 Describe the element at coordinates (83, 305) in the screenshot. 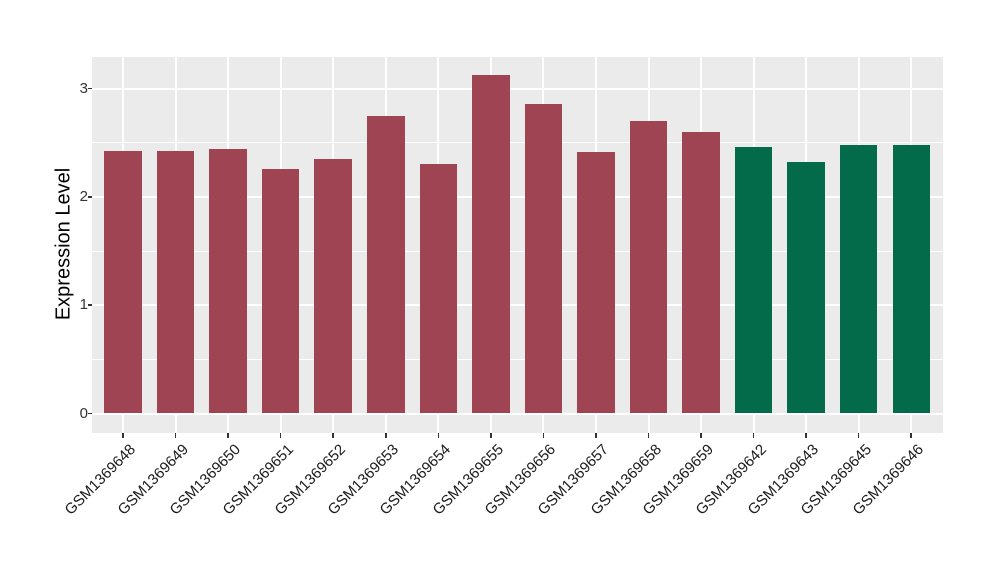

I see `y-tick-label: 1` at that location.